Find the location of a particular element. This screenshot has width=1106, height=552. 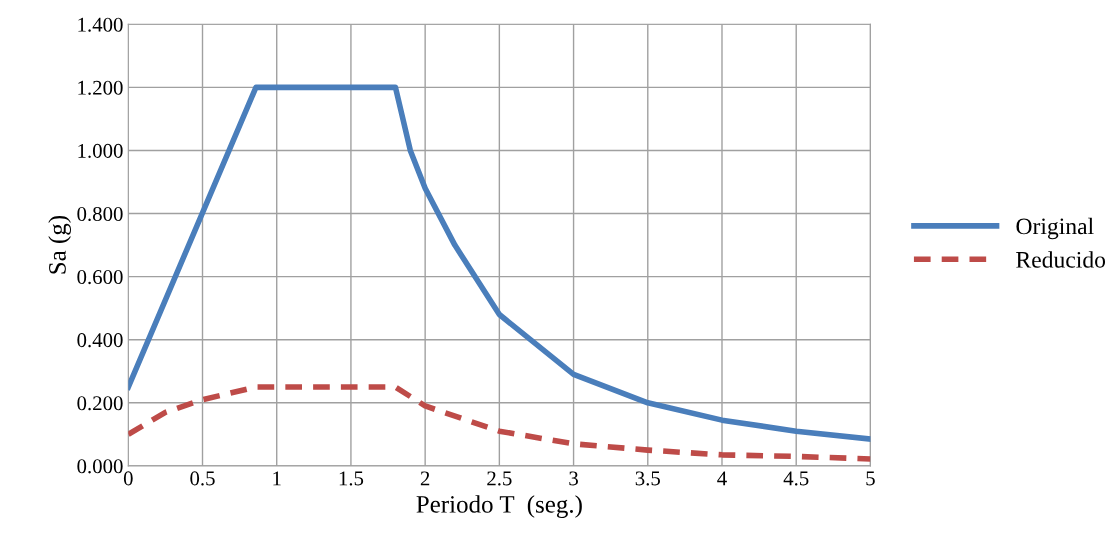

x-tick-label: 2 is located at coordinates (425, 478).